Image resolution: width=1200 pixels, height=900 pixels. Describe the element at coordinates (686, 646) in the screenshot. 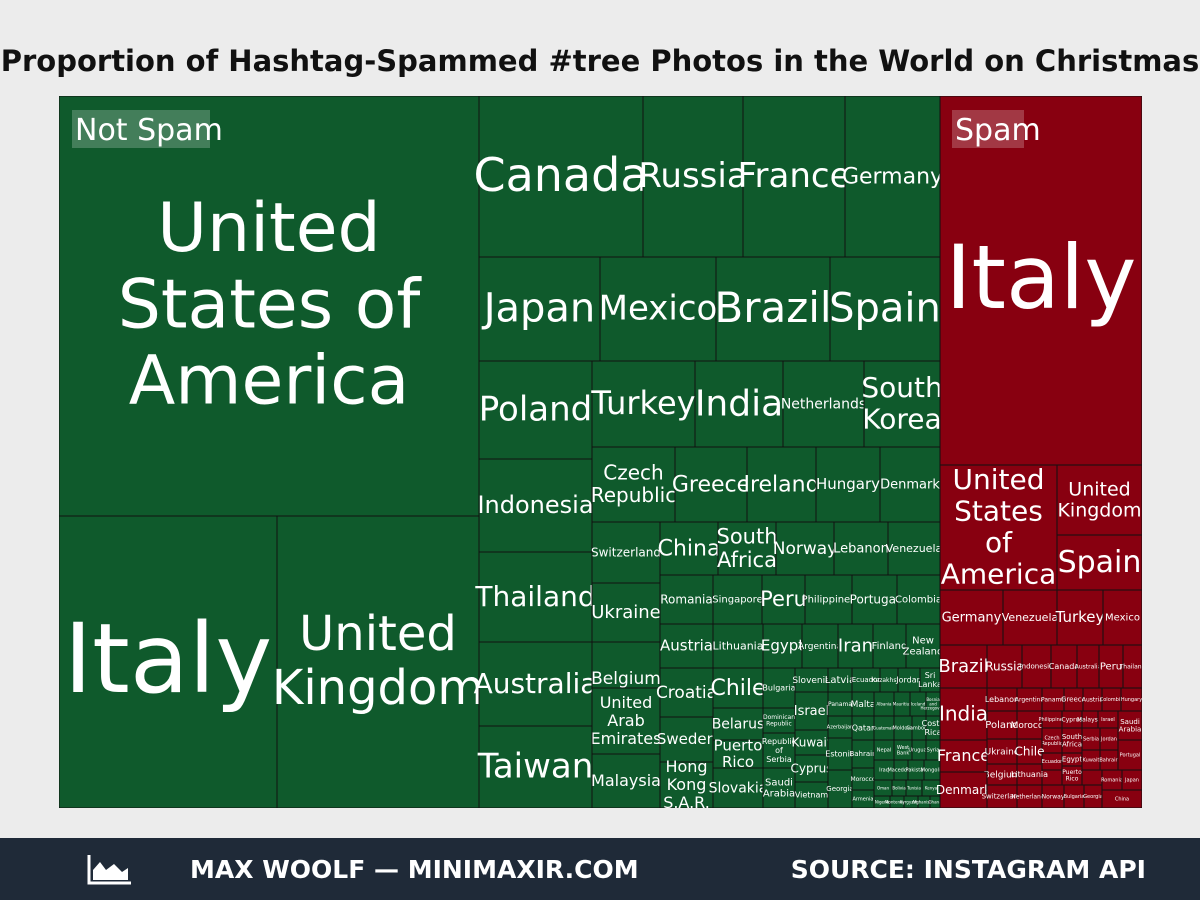

I see `cell-label-not-spam-austria: Austria` at that location.